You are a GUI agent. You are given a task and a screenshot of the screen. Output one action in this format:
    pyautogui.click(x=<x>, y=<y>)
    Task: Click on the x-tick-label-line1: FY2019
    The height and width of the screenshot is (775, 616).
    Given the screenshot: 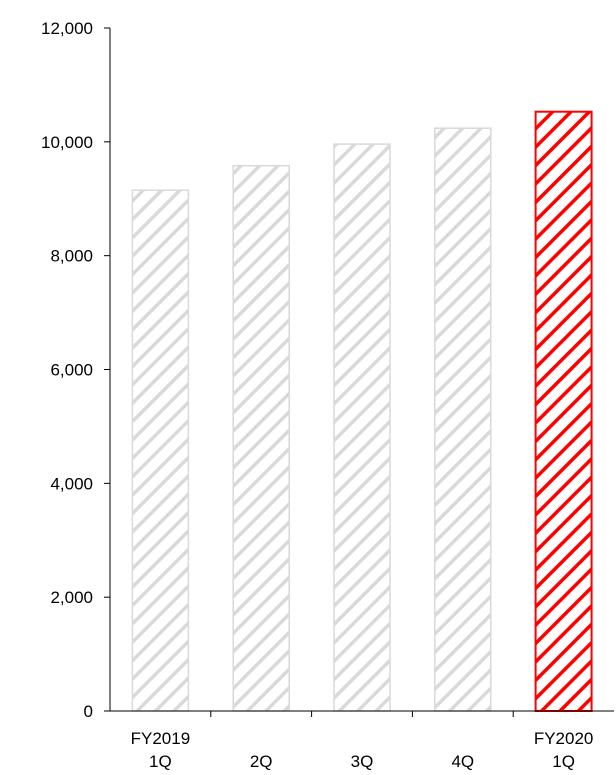 What is the action you would take?
    pyautogui.click(x=161, y=738)
    